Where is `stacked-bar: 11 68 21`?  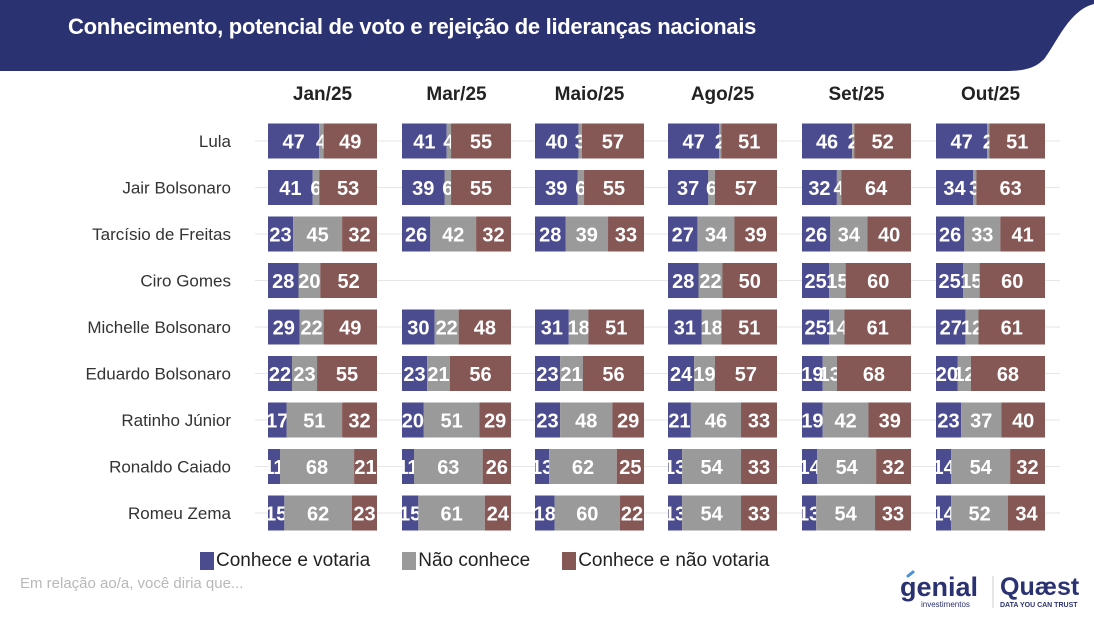 stacked-bar: 11 68 21 is located at coordinates (320, 466).